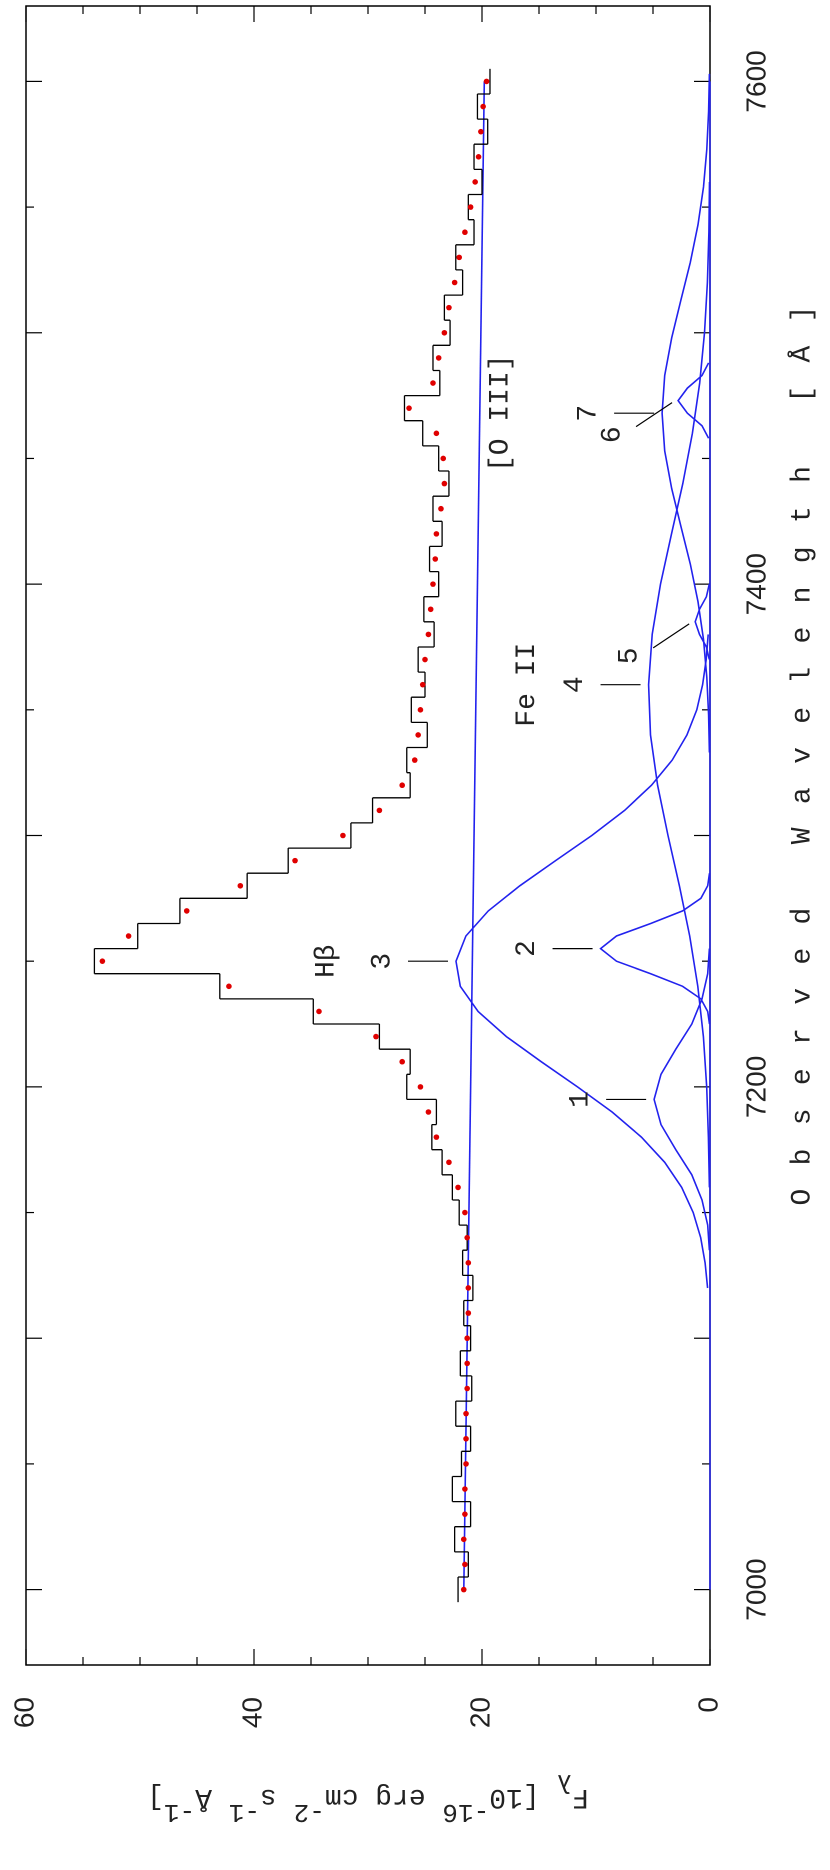  I want to click on y-axis-label: Fλ [10 -16 erg cm -2 s -1 Å -1], so click(368, 1797).